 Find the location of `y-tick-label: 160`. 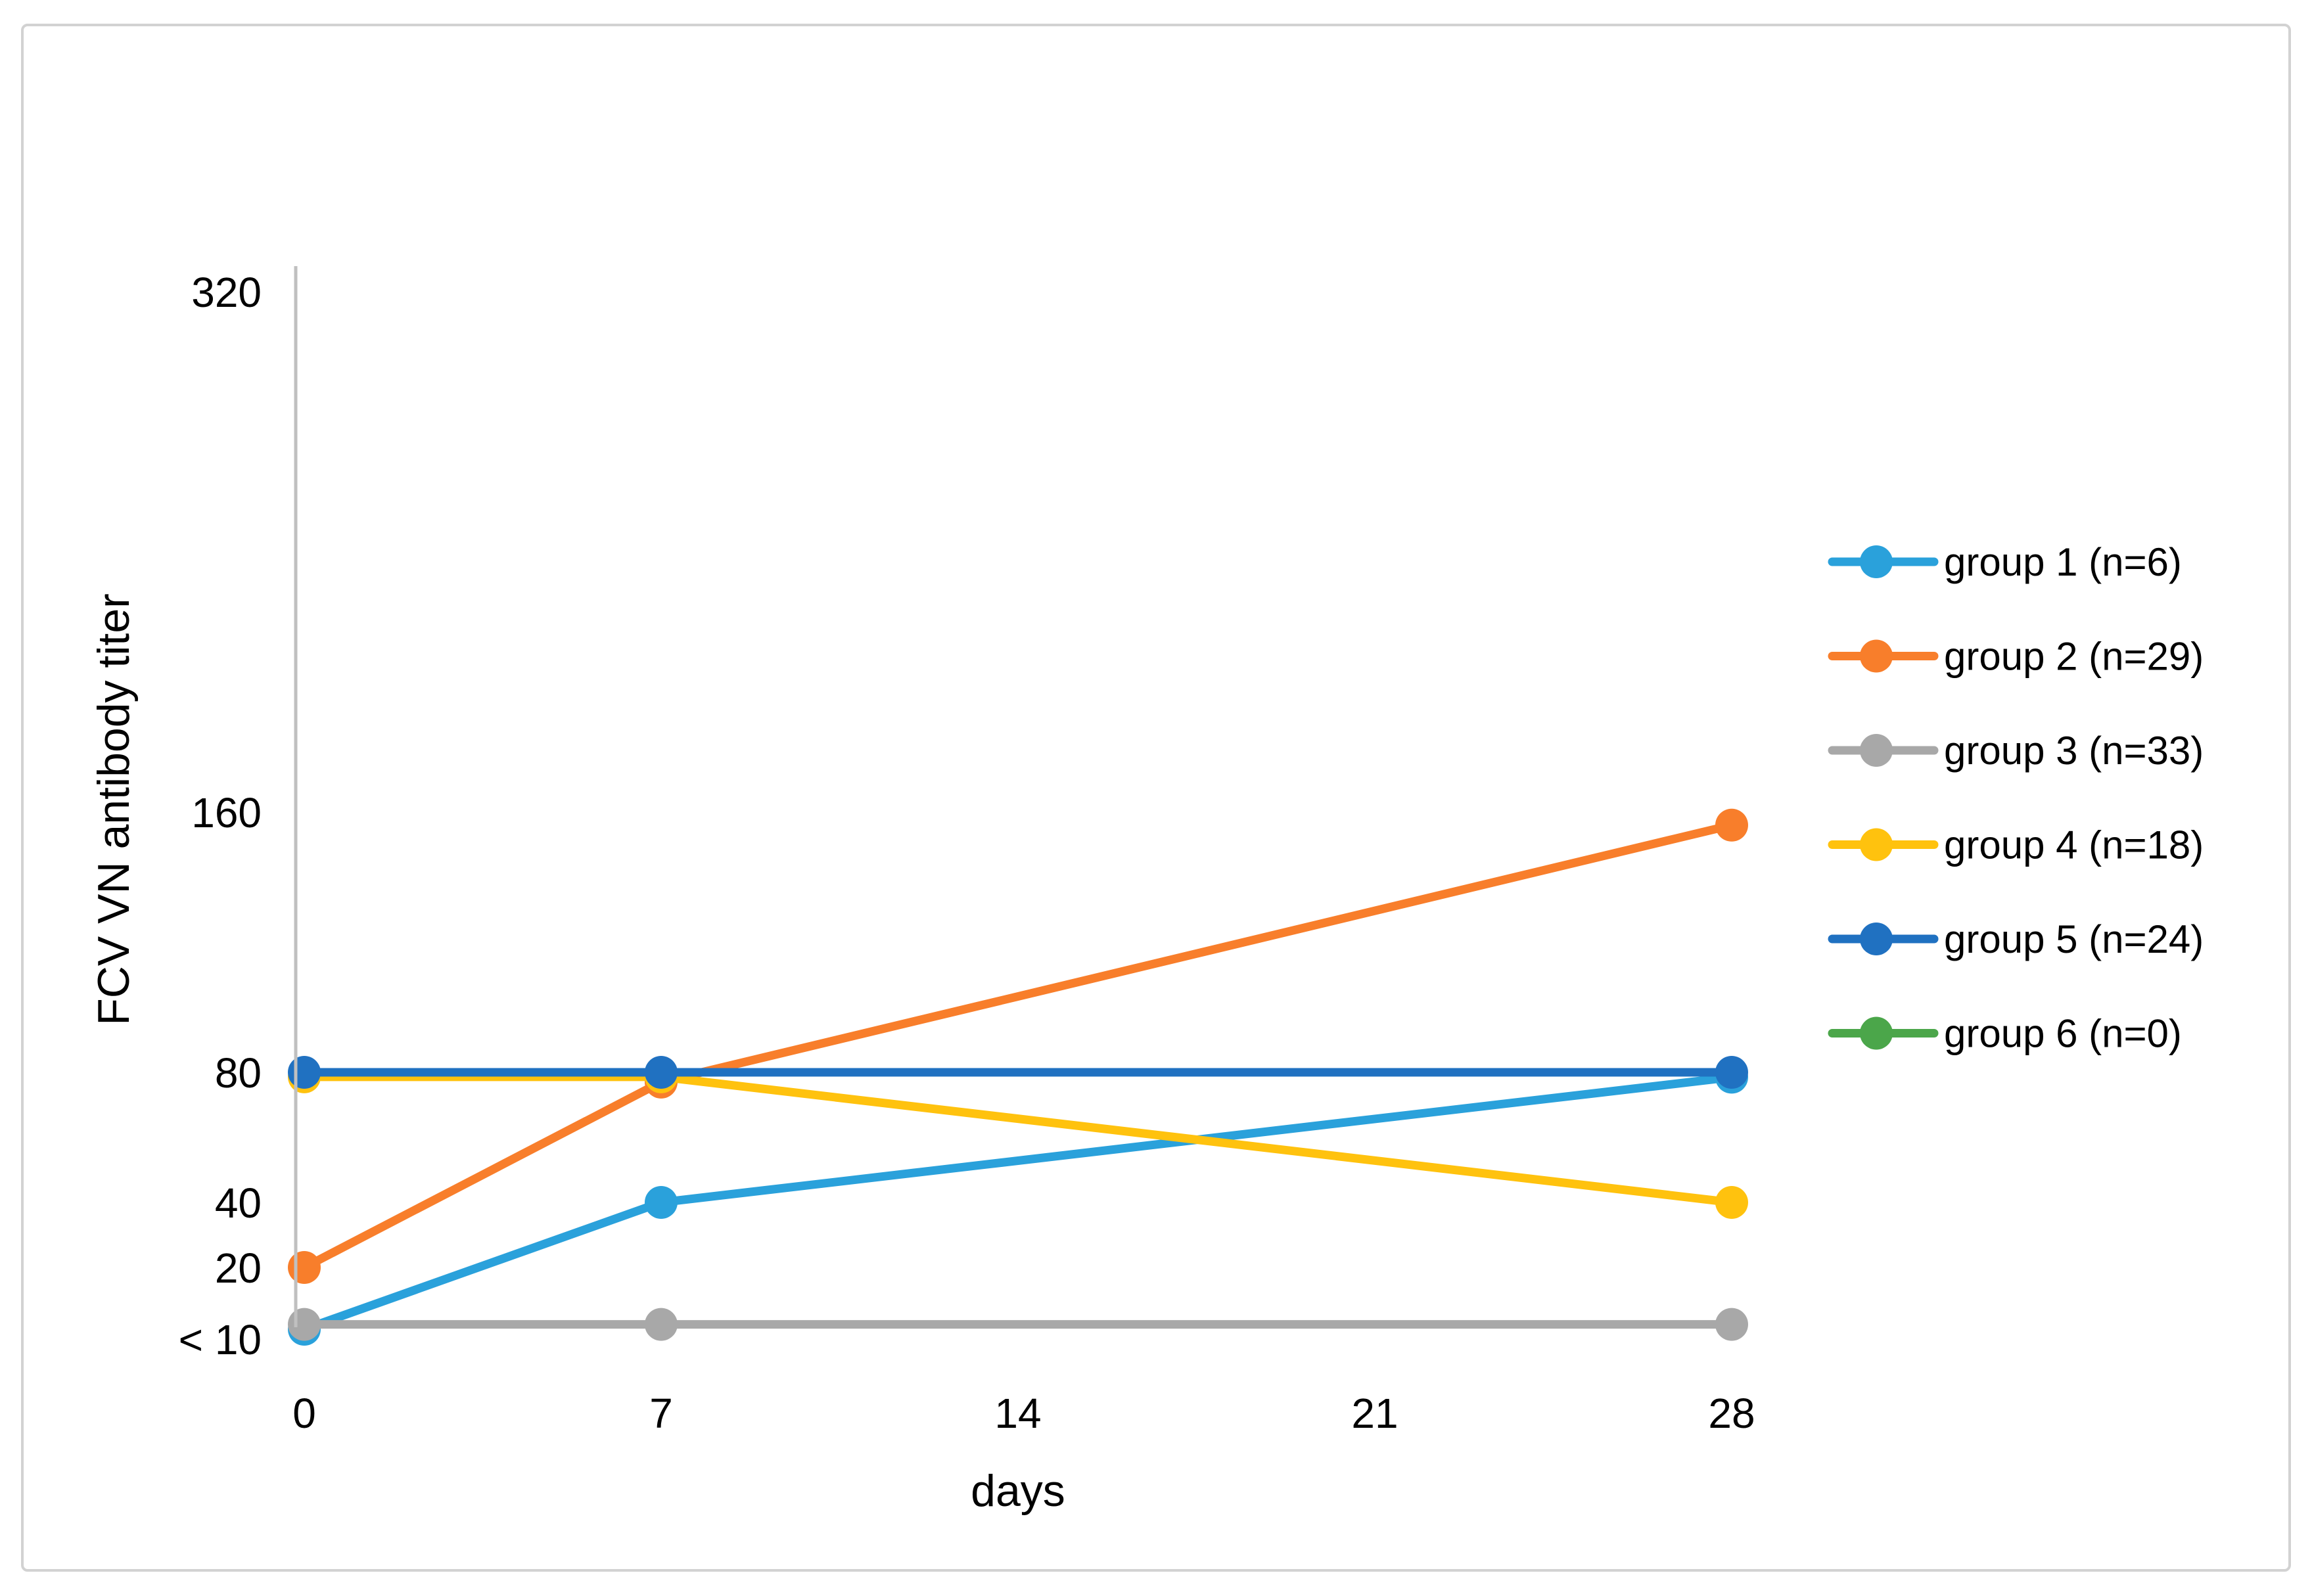

y-tick-label: 160 is located at coordinates (226, 812).